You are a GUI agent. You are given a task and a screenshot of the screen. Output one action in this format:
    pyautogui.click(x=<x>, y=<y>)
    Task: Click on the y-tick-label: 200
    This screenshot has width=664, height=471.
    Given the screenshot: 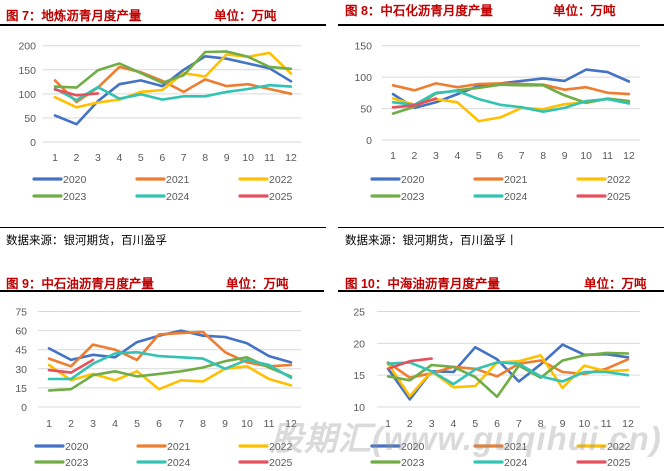 What is the action you would take?
    pyautogui.click(x=27, y=47)
    